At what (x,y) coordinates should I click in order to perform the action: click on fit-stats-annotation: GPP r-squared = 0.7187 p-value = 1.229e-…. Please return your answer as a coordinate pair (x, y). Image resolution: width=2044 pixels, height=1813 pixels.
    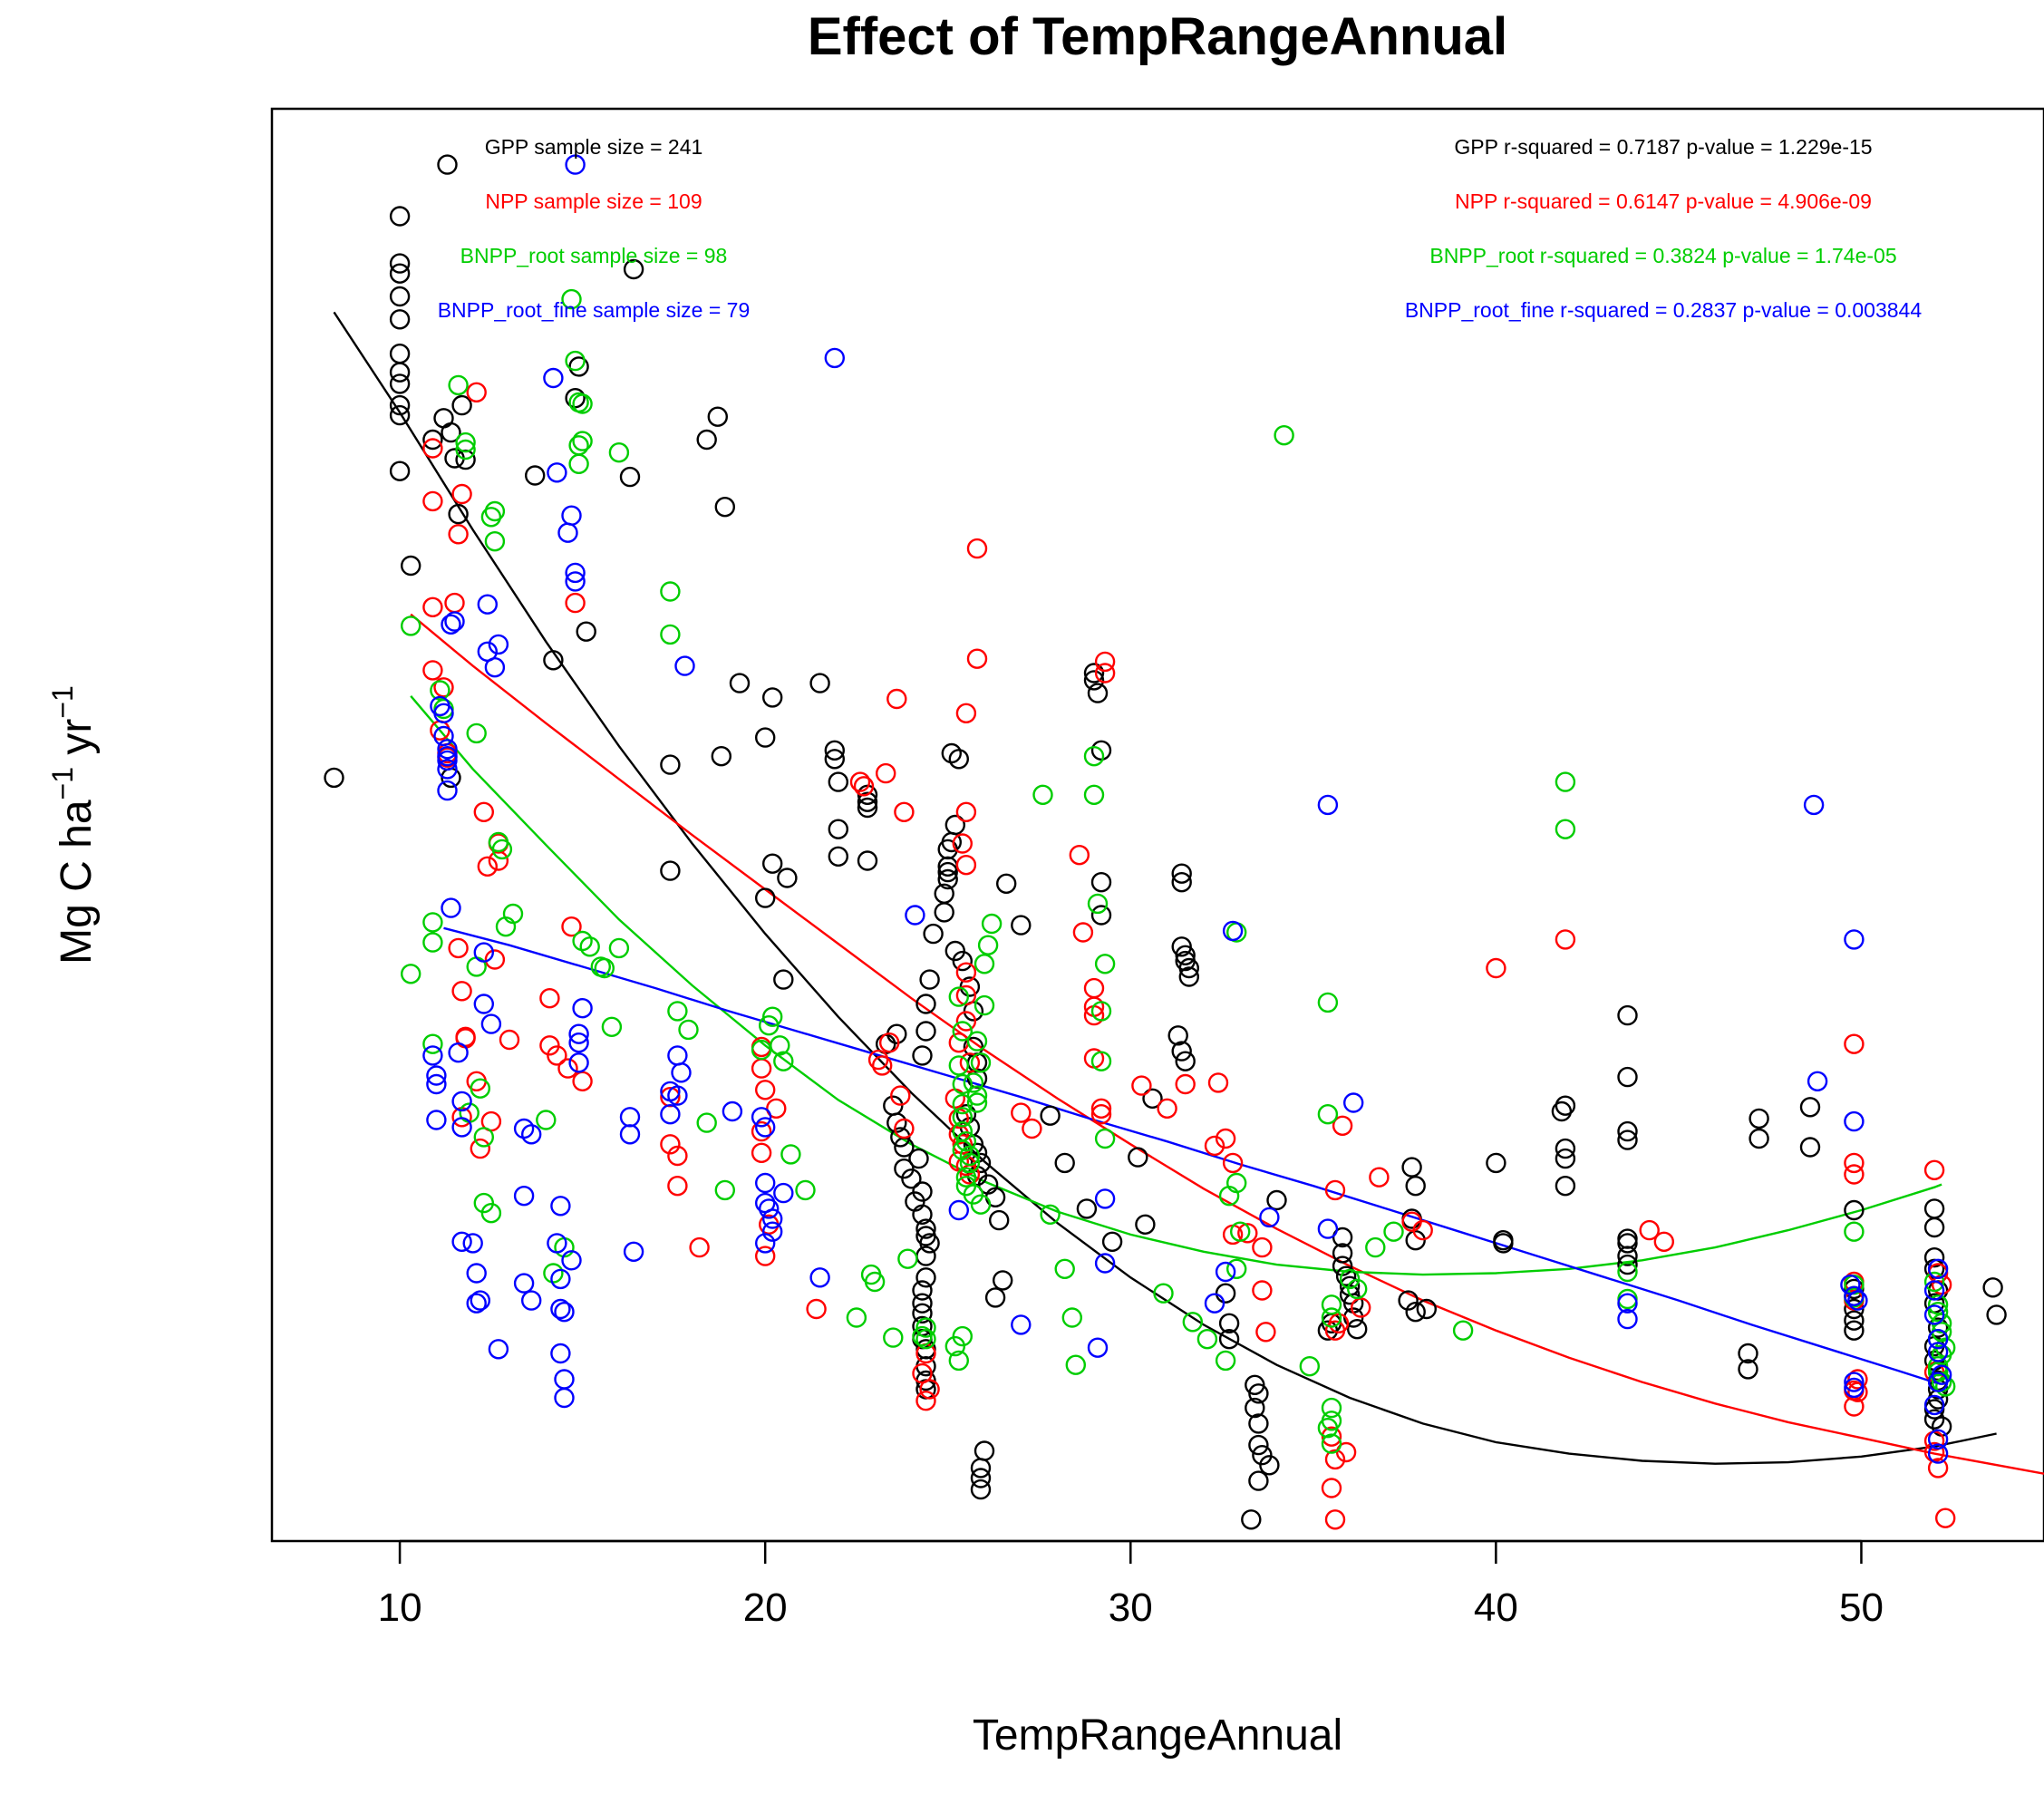
    Looking at the image, I should click on (1663, 147).